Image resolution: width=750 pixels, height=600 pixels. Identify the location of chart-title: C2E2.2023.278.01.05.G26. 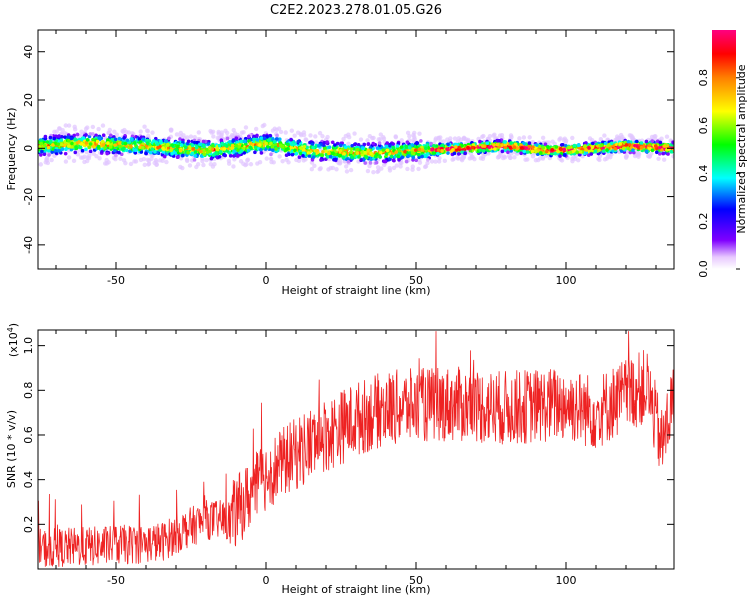
(356, 10).